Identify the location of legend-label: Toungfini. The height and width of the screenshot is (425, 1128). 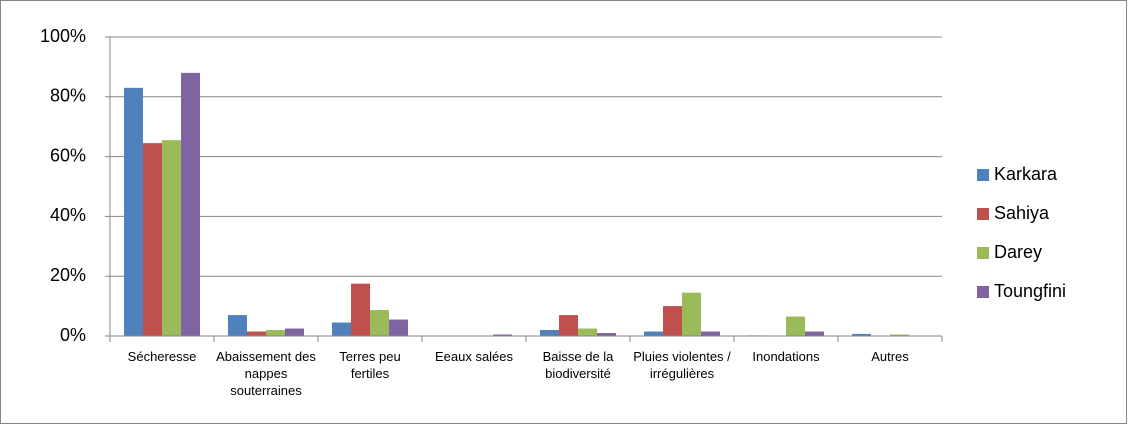
(1030, 291).